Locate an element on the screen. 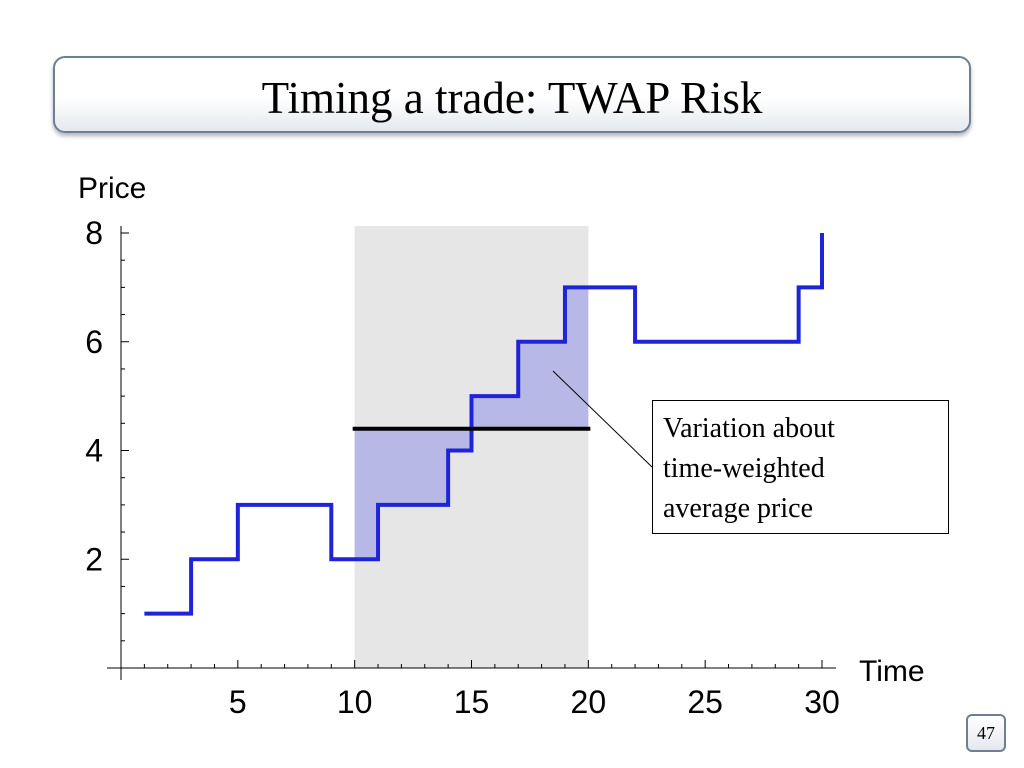 The width and height of the screenshot is (1024, 768). slide-title-box is located at coordinates (512, 94).